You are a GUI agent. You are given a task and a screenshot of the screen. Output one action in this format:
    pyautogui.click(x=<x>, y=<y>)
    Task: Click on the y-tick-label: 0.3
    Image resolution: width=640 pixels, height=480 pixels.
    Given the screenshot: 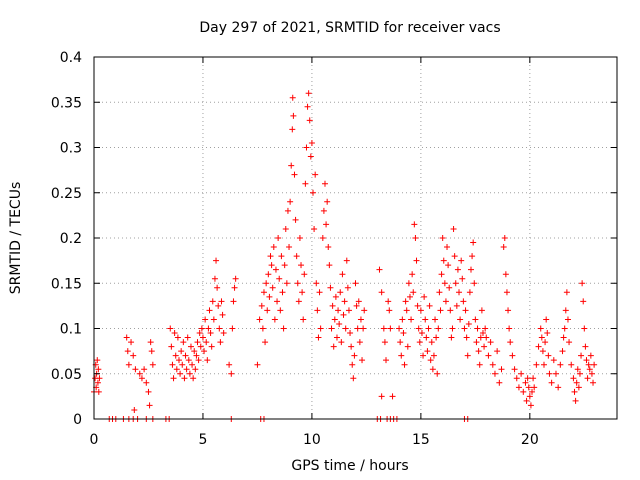 What is the action you would take?
    pyautogui.click(x=71, y=149)
    